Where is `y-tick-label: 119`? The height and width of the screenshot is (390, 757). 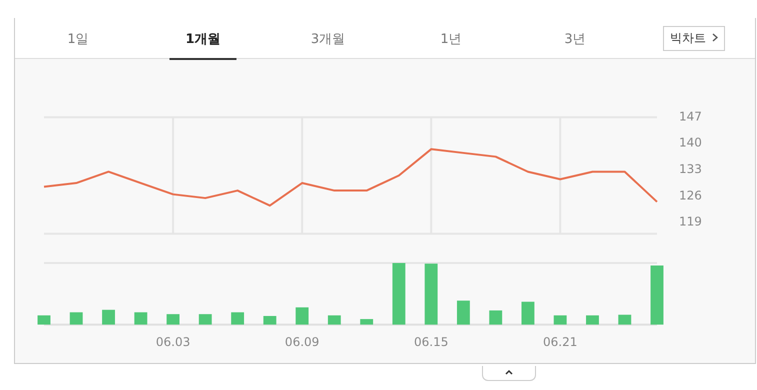
y-tick-label: 119 is located at coordinates (690, 221).